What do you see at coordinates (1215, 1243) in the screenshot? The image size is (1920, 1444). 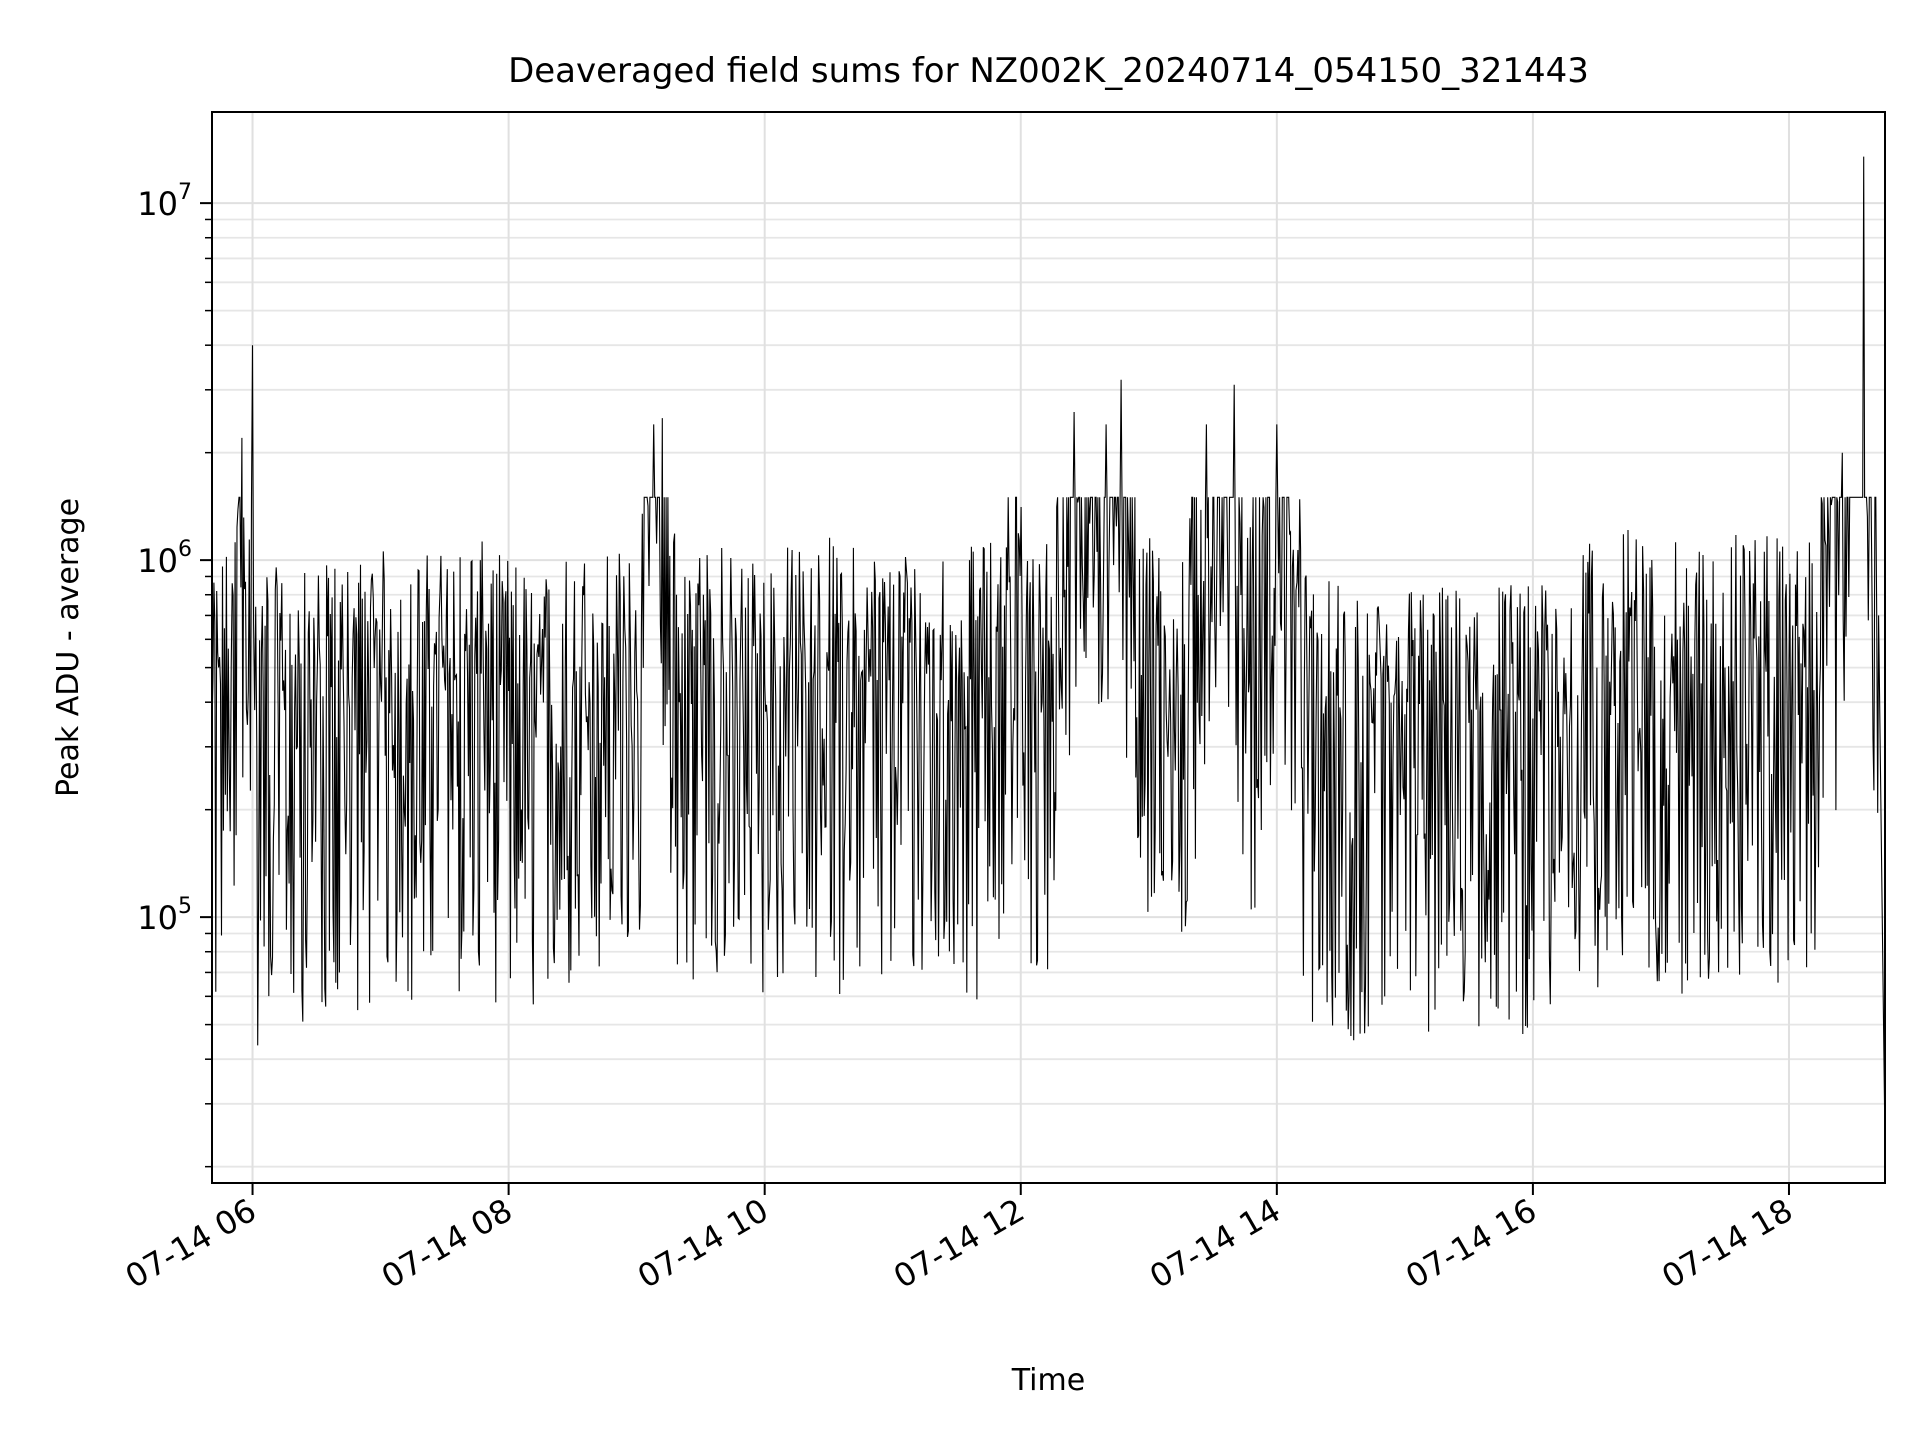 I see `x-tick-label: 07-14 14` at bounding box center [1215, 1243].